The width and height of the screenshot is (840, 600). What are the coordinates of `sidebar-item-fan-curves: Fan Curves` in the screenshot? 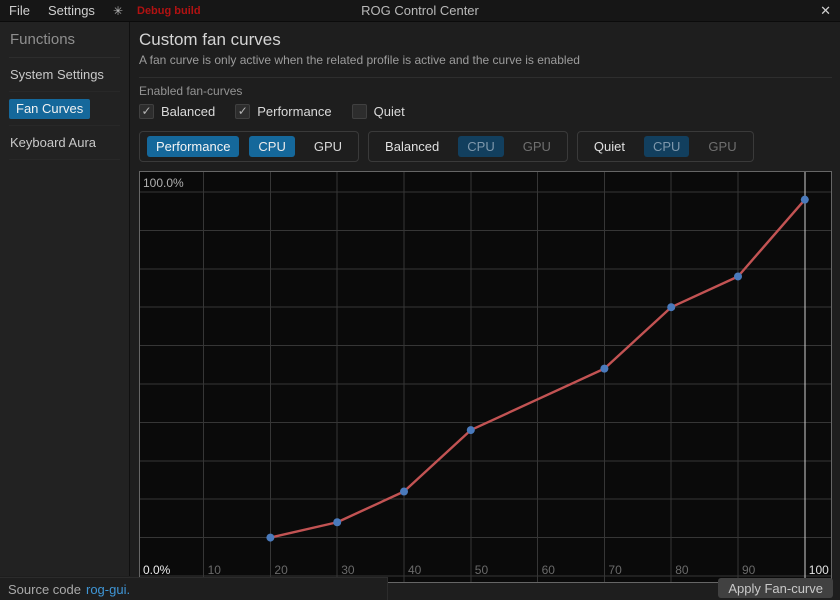 It's located at (64, 109).